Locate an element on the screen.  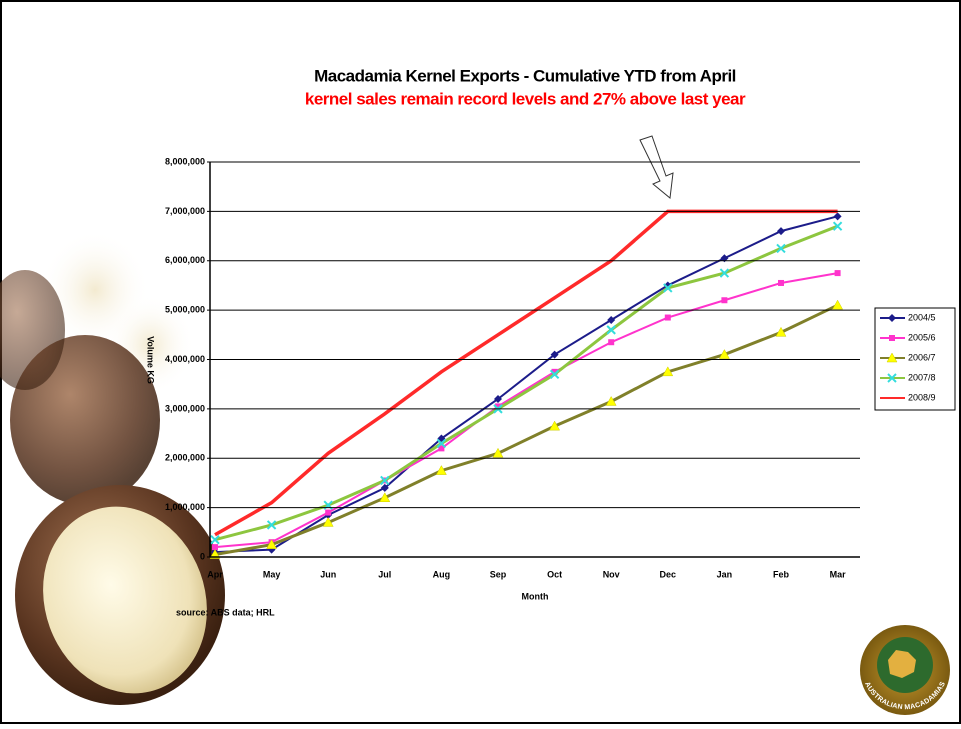
legend-label: 2005/6 is located at coordinates (922, 337).